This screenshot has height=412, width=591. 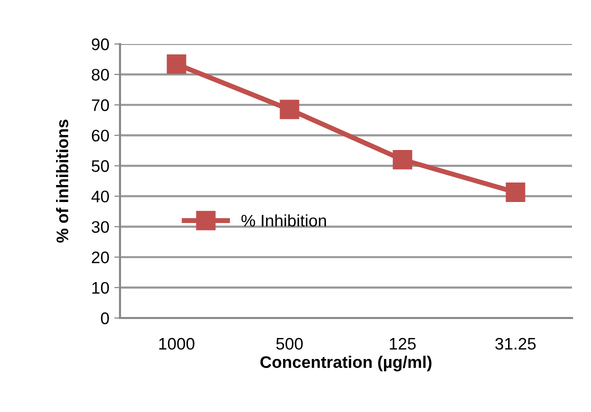 What do you see at coordinates (515, 344) in the screenshot?
I see `x-tick-label: 31.25` at bounding box center [515, 344].